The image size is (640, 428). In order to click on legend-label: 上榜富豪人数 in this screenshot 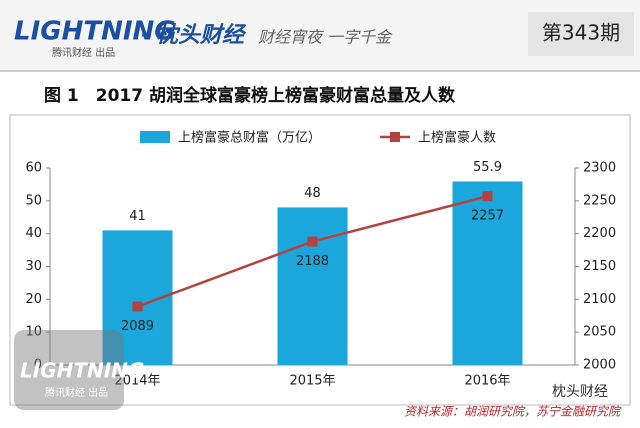, I will do `click(457, 138)`.